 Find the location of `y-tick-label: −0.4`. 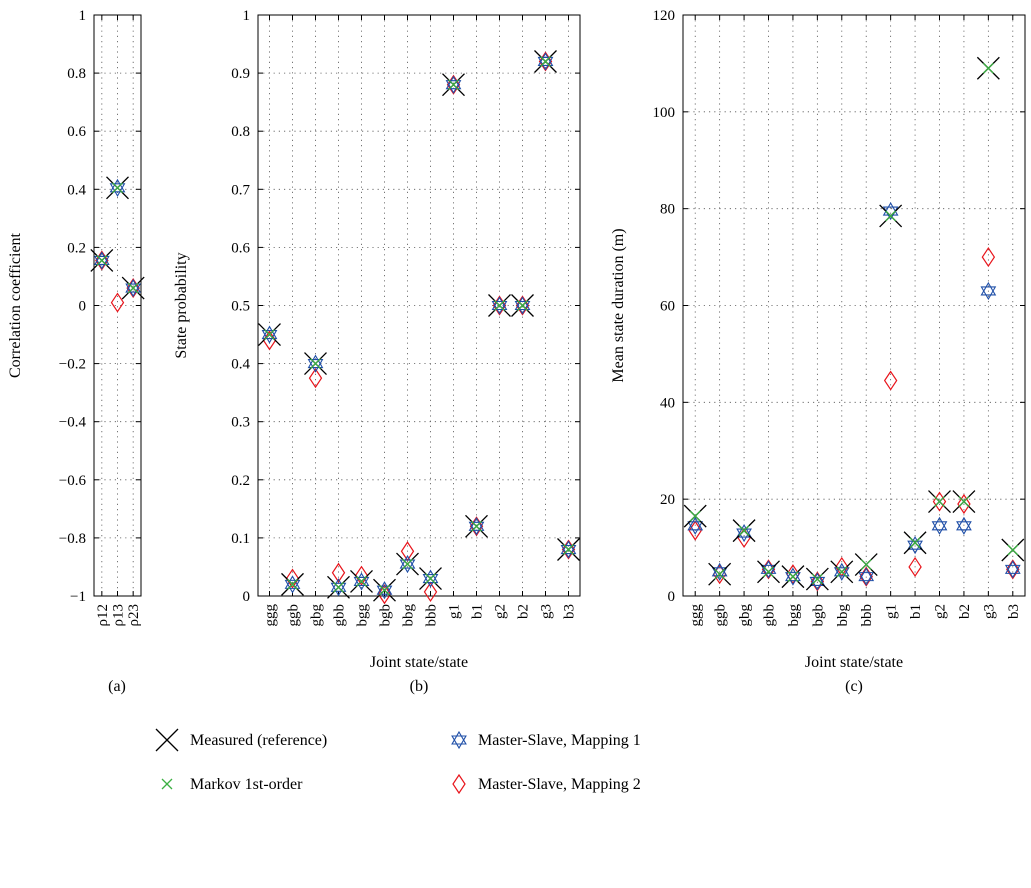

y-tick-label: −0.4 is located at coordinates (73, 423).